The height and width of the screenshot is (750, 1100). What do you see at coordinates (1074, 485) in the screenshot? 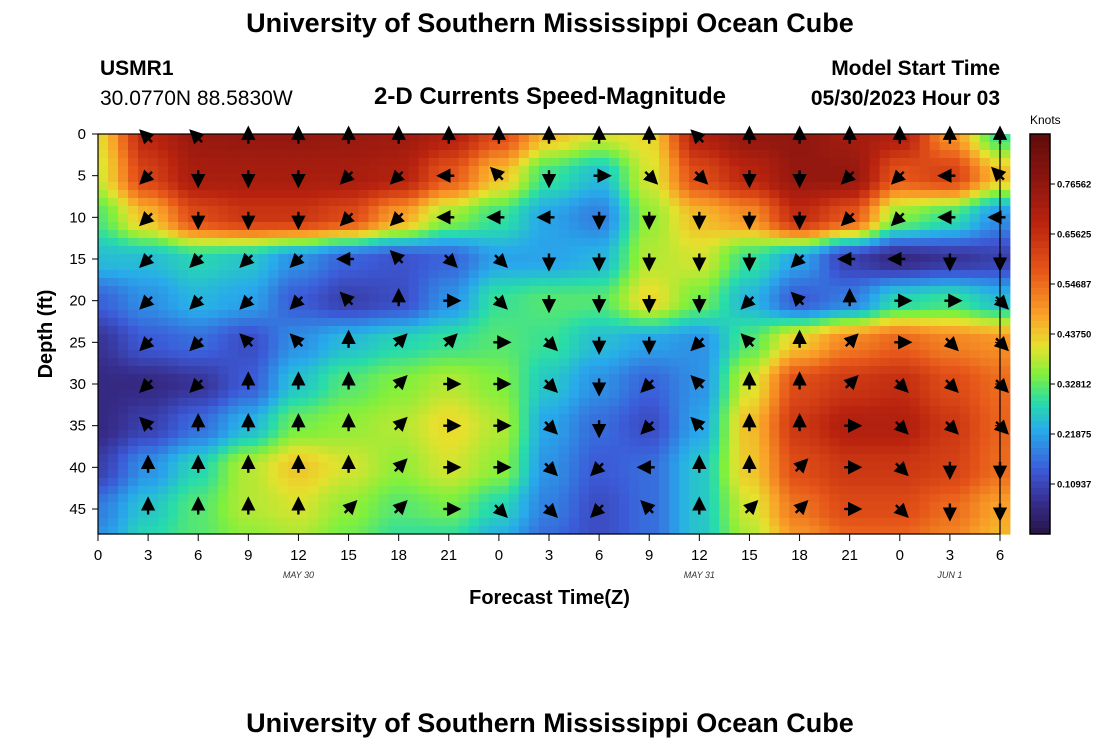
I see `colorbar-tick-label: 0.10937` at bounding box center [1074, 485].